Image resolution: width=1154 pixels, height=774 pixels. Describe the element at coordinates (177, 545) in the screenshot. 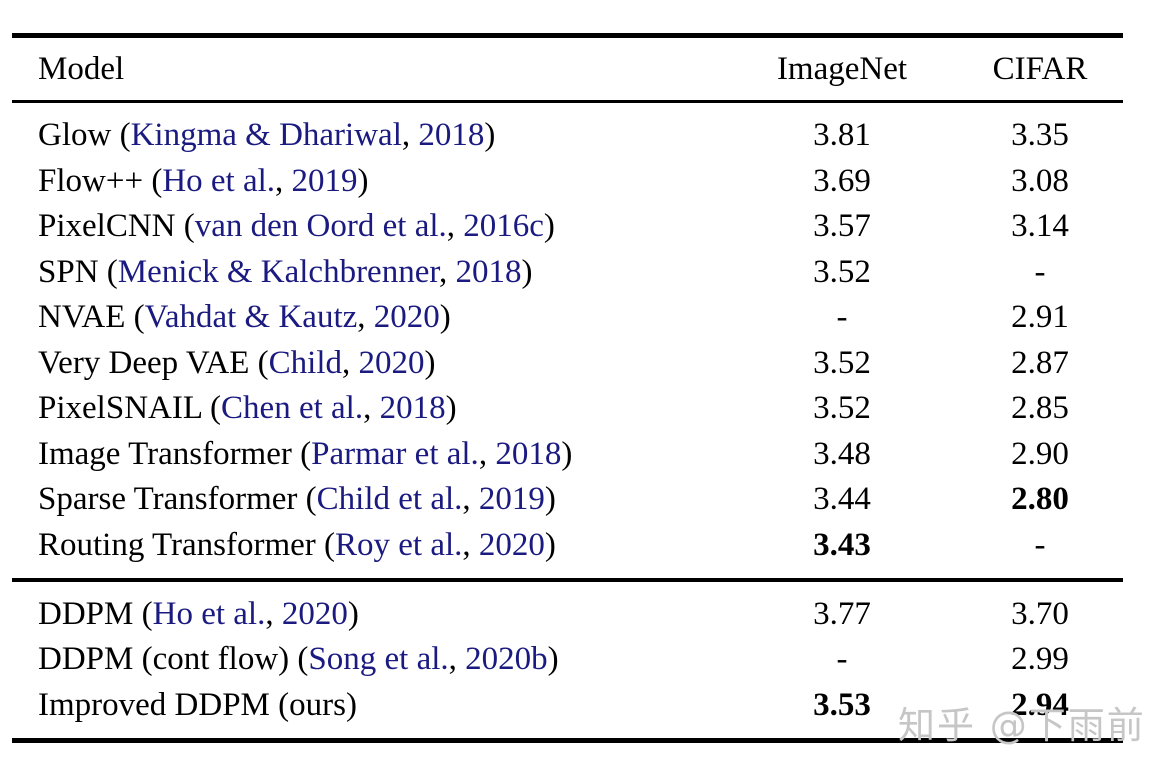

I see `model-name: Routing Transformer` at that location.